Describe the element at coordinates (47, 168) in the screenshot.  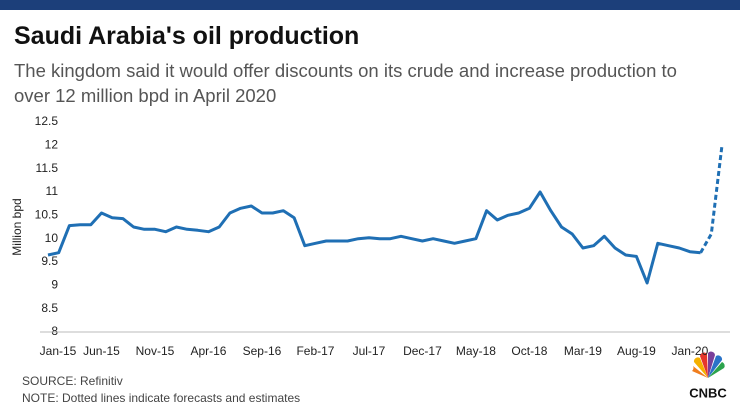
I see `y-tick-label: 11.5` at that location.